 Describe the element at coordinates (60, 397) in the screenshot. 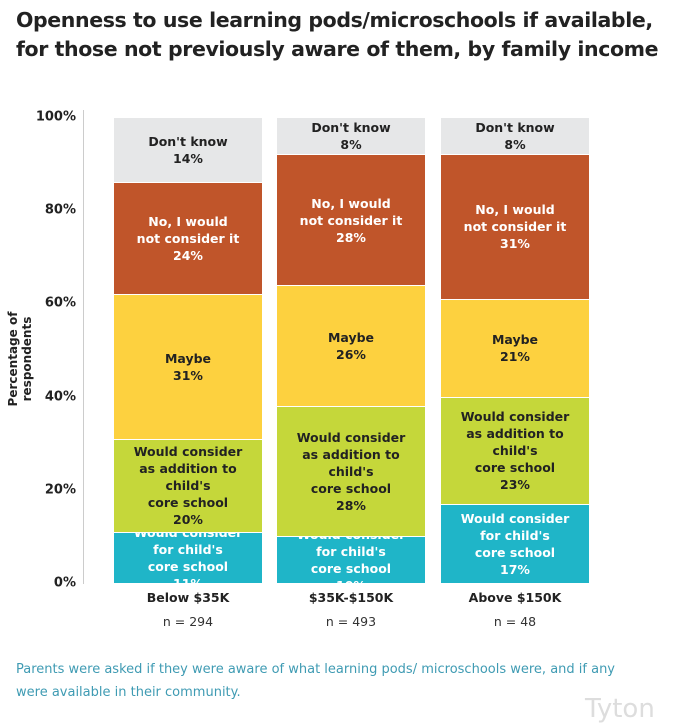

I see `y-tick-label: 40%` at that location.